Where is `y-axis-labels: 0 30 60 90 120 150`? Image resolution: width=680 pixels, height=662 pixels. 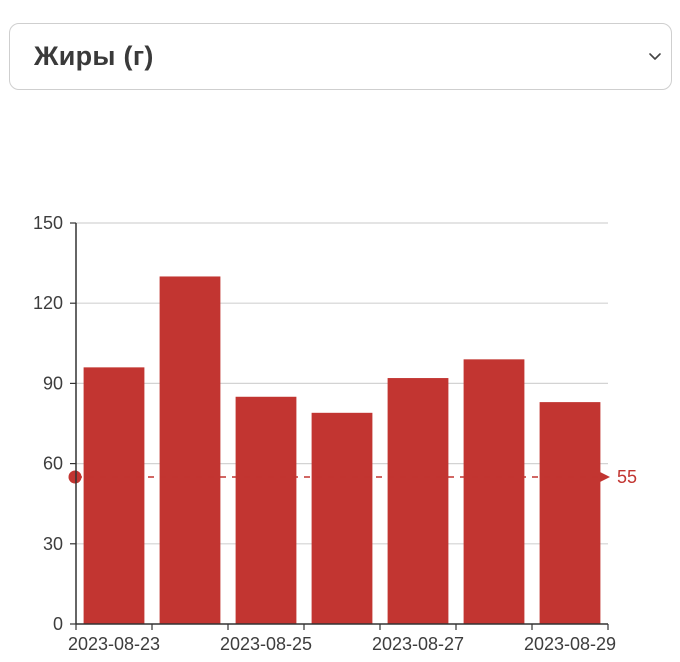 y-axis-labels: 0 30 60 90 120 150 is located at coordinates (48, 423).